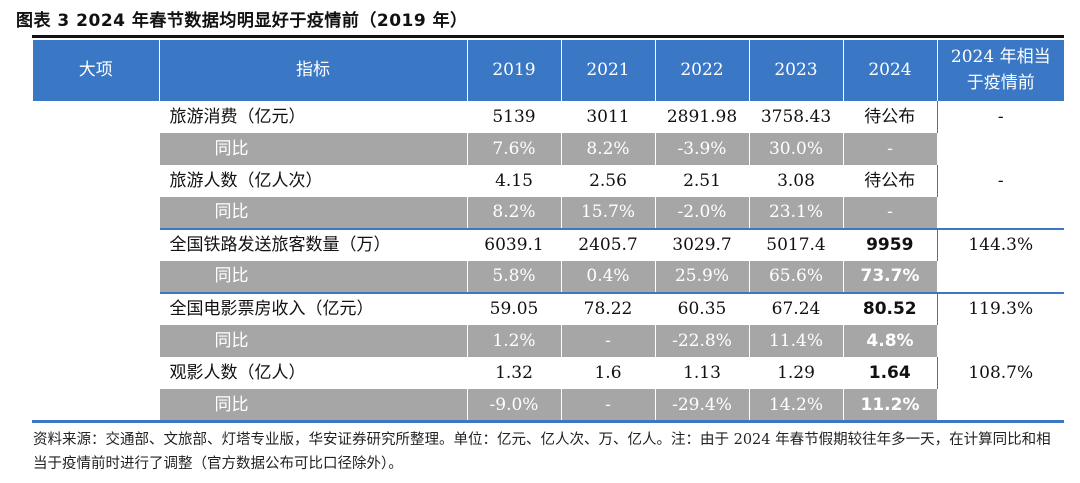 Image resolution: width=1080 pixels, height=483 pixels. Describe the element at coordinates (702, 309) in the screenshot. I see `value-cell: 60.35` at that location.